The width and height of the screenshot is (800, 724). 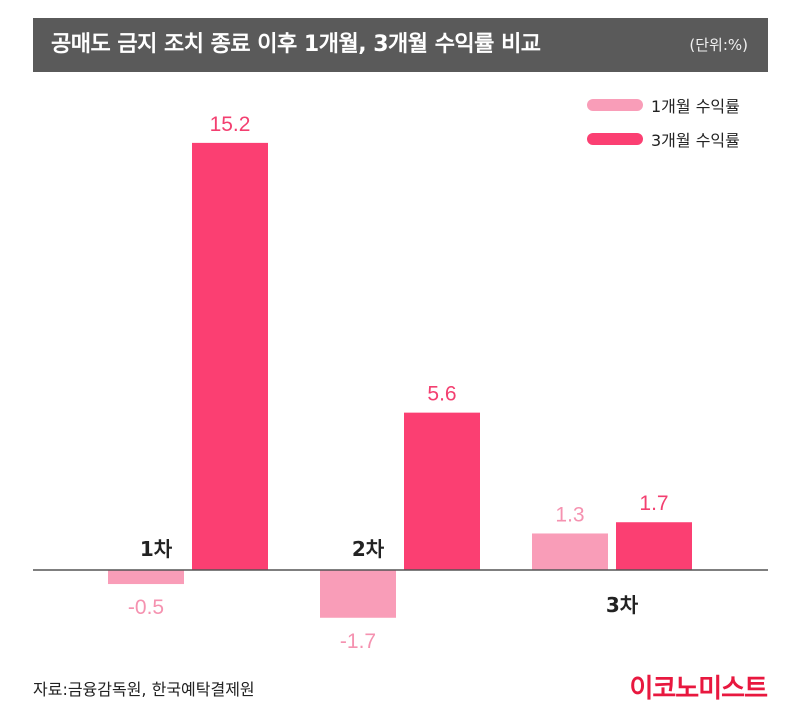 I want to click on value-label-1month-3: 1.3, so click(x=569, y=514).